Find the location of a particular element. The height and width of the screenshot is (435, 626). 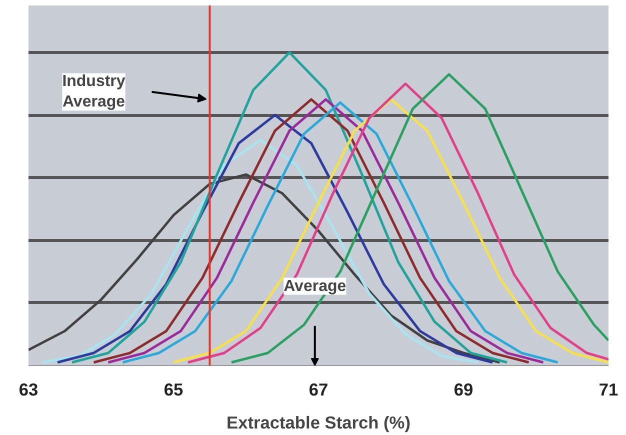

x-tick-label: 71 is located at coordinates (608, 390).